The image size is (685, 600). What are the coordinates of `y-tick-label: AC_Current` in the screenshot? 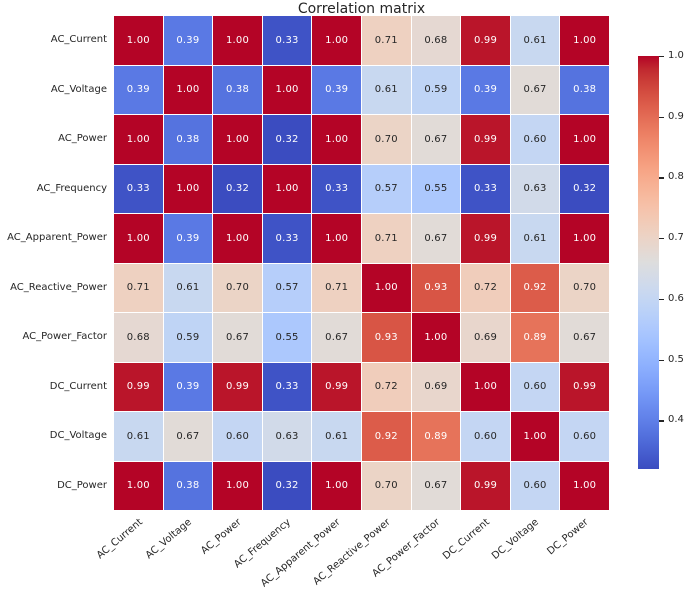 It's located at (78, 40).